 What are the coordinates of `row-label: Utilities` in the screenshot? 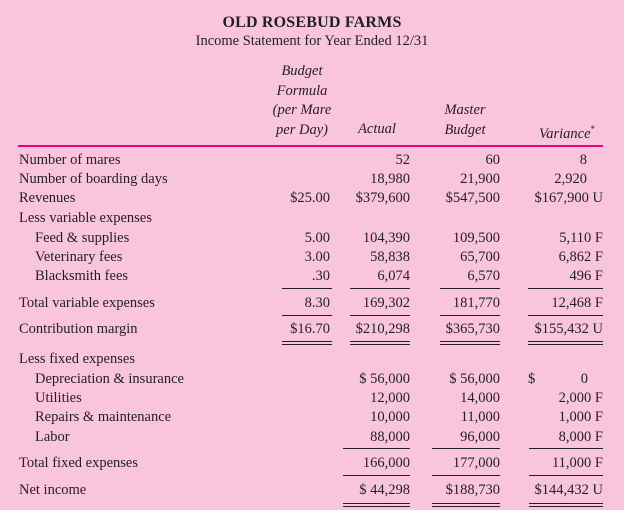 It's located at (58, 398).